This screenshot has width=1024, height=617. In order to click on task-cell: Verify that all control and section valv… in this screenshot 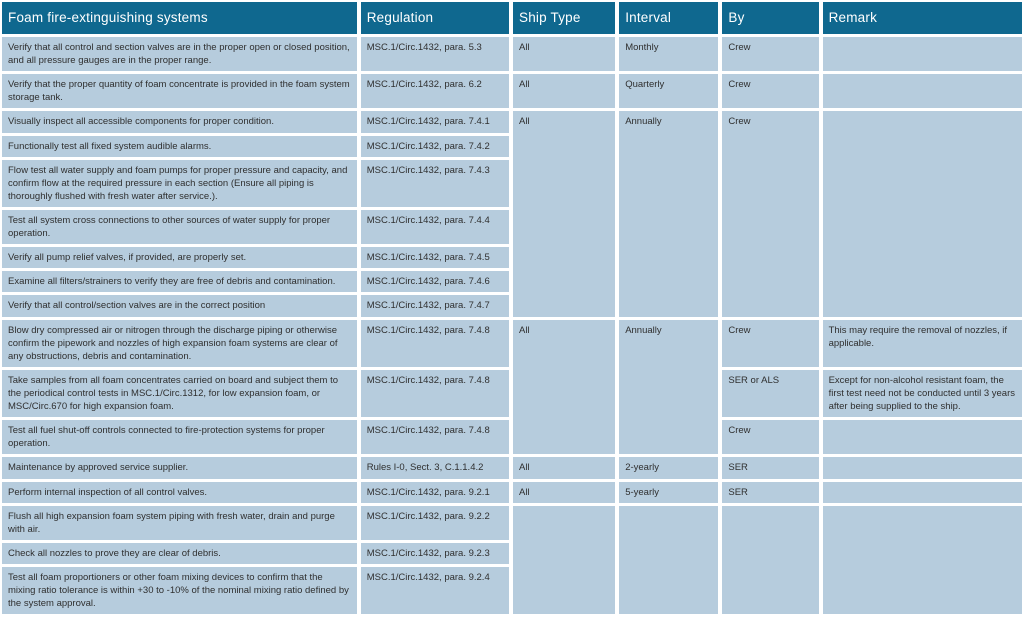, I will do `click(179, 54)`.